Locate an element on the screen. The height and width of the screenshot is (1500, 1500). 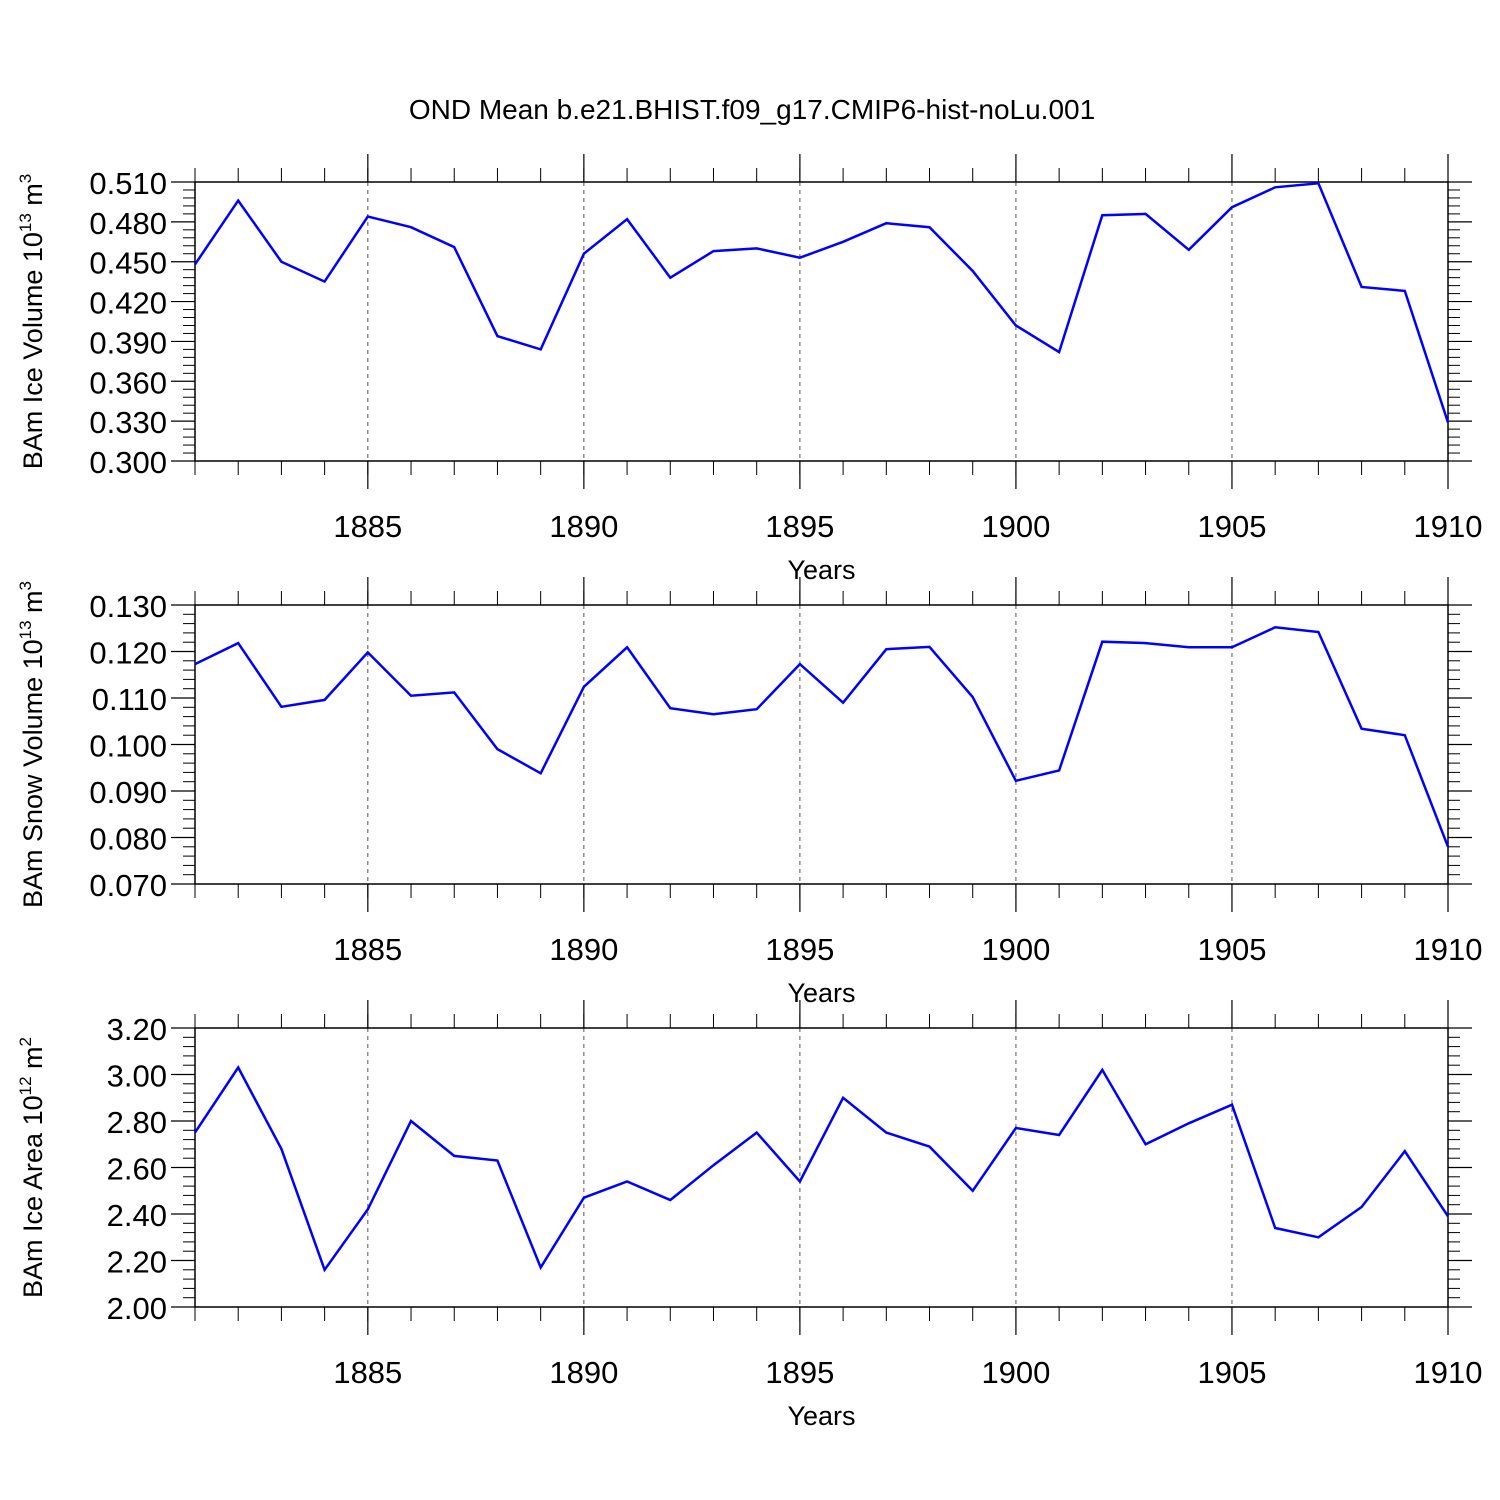
y-axis-label: BAm Ice Area 1012 m2 is located at coordinates (32, 1167).